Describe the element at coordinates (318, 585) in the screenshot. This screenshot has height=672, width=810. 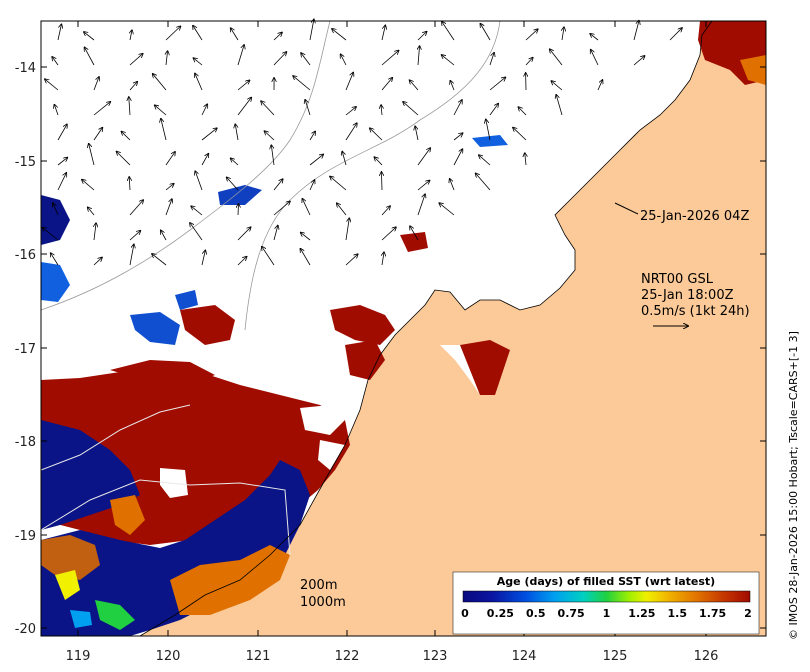
I see `isobath-label-200m: 200m` at that location.